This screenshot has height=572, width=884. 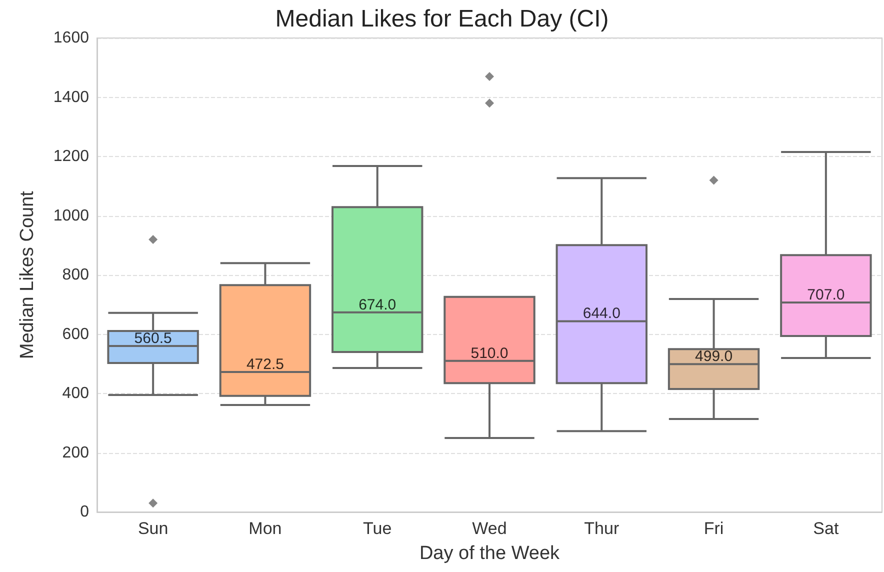 What do you see at coordinates (153, 338) in the screenshot?
I see `text: 560.5` at bounding box center [153, 338].